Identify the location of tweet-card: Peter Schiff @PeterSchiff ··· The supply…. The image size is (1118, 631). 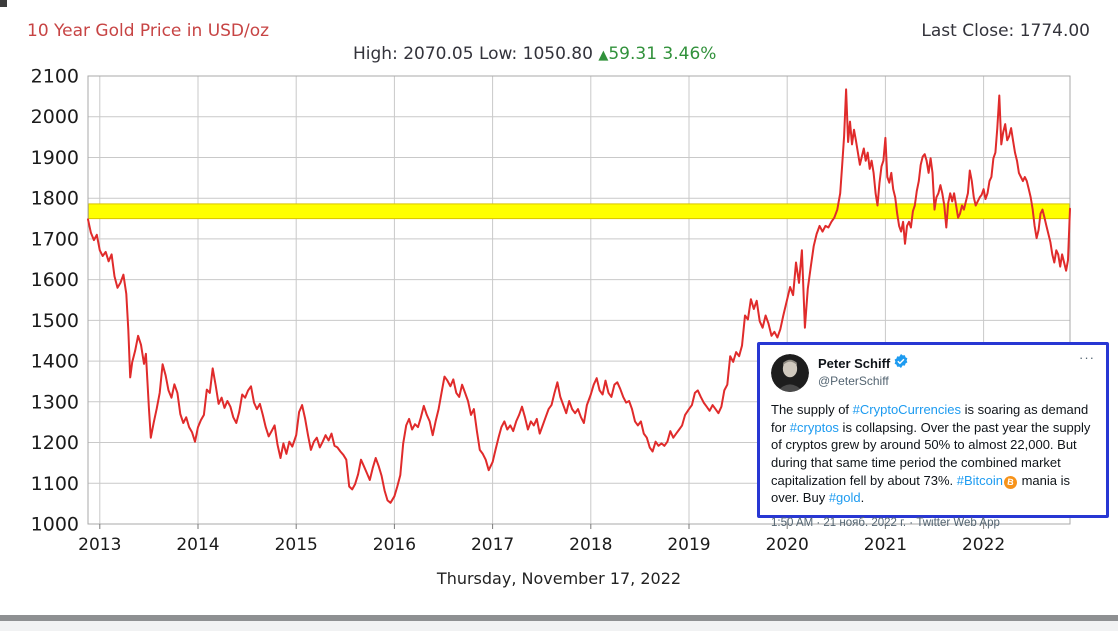
(933, 435).